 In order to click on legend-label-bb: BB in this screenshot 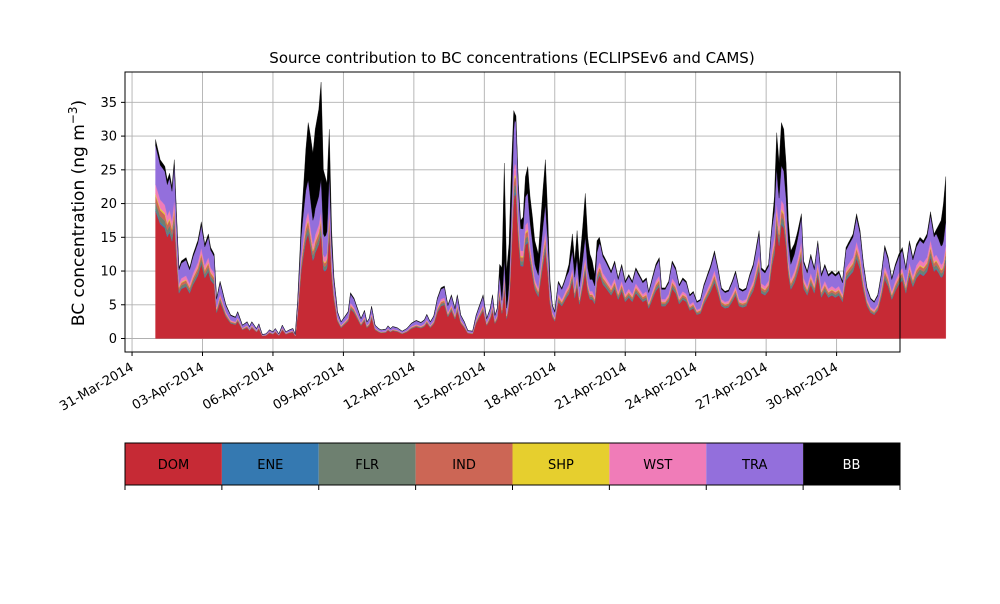, I will do `click(852, 465)`.